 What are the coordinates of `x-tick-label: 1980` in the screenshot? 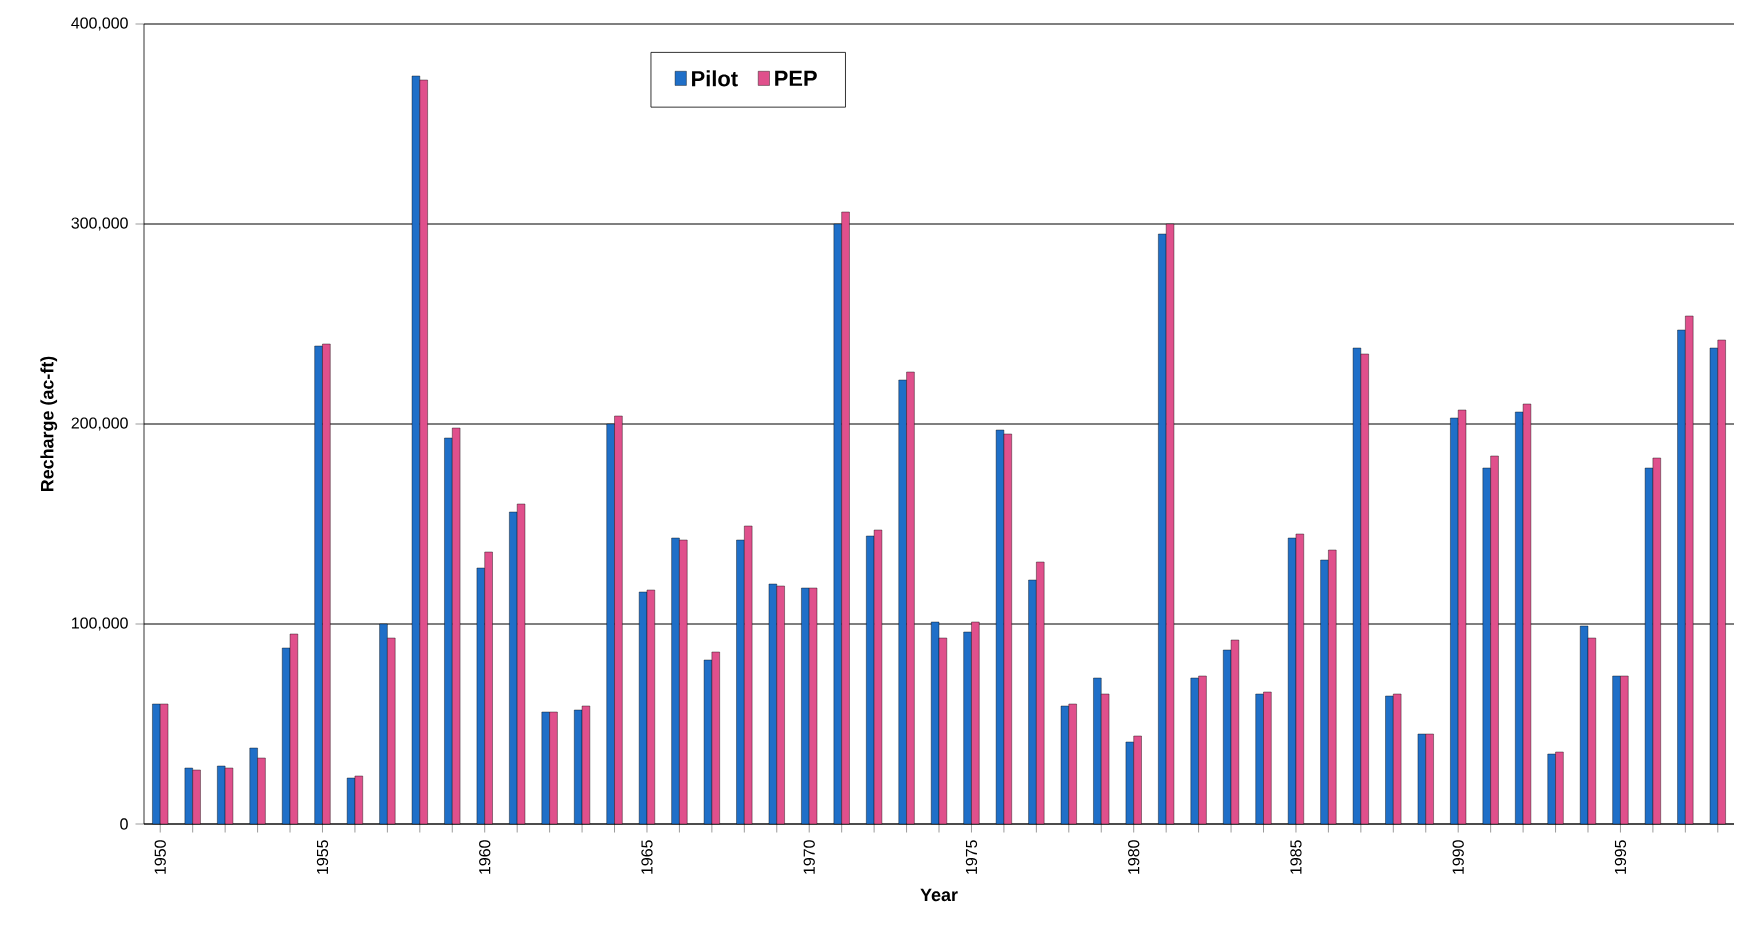 It's located at (1134, 857).